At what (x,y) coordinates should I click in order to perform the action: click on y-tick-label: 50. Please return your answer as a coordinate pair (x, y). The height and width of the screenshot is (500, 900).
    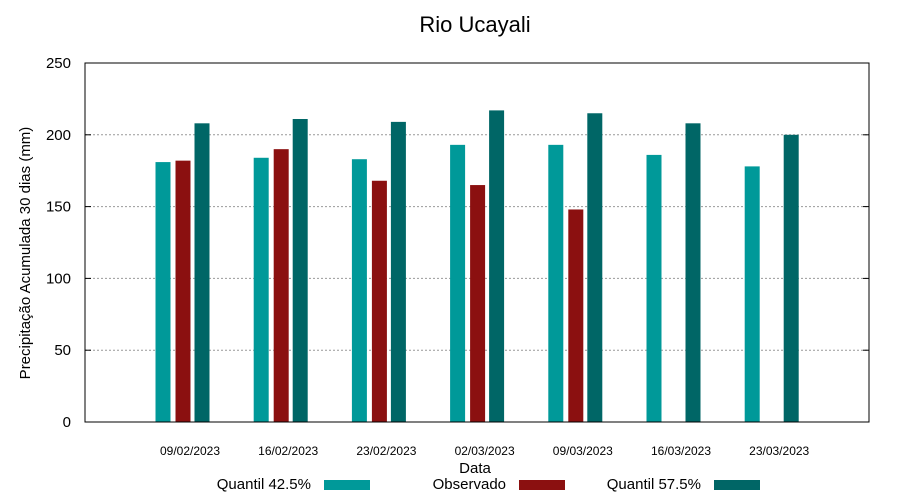
    Looking at the image, I should click on (62, 350).